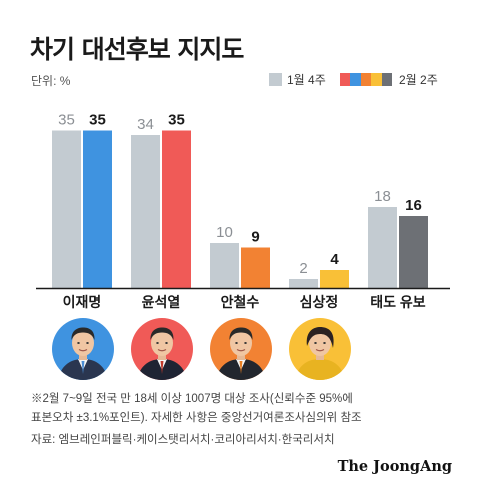  I want to click on brand-logo: The JoongAng, so click(394, 466).